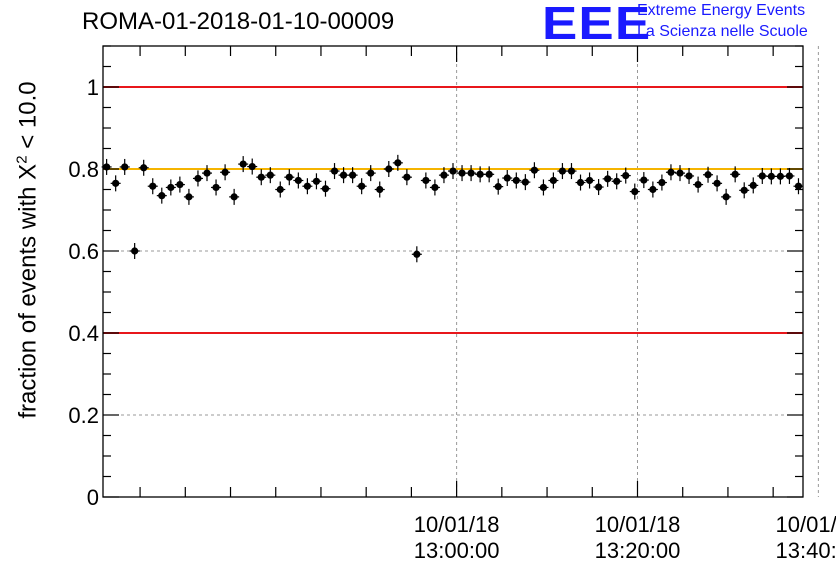 Image resolution: width=836 pixels, height=572 pixels. Describe the element at coordinates (83, 333) in the screenshot. I see `y-tick-label: 0.4` at that location.